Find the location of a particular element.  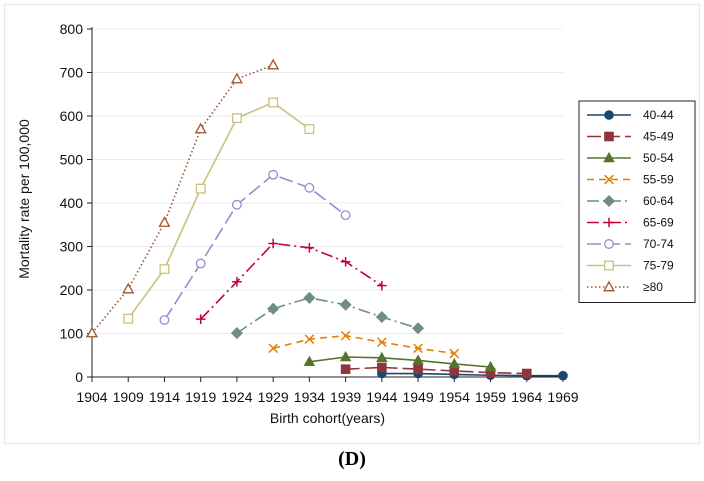

panel-caption-text: (D) is located at coordinates (352, 459).